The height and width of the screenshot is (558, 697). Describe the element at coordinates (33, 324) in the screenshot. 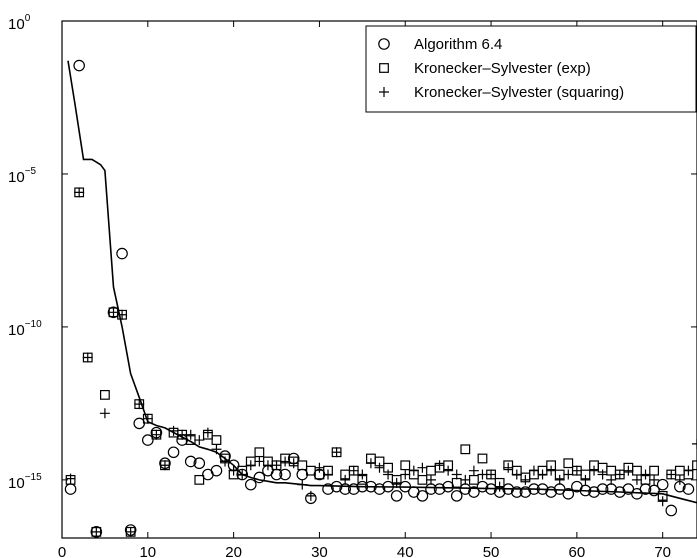

I see `y-tick-exponent: −10` at that location.